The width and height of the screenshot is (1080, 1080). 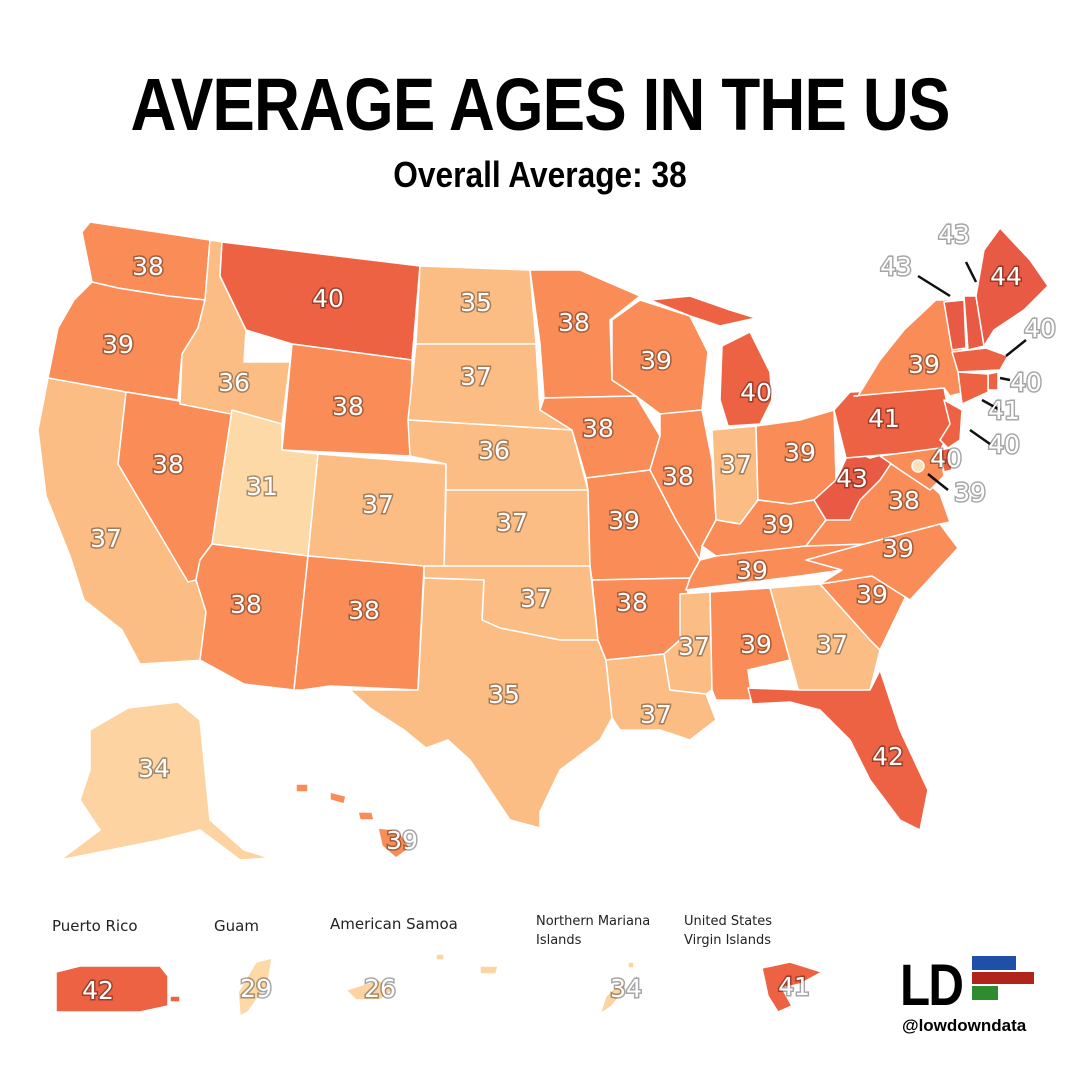 I want to click on logo-letters: LD, so click(x=932, y=985).